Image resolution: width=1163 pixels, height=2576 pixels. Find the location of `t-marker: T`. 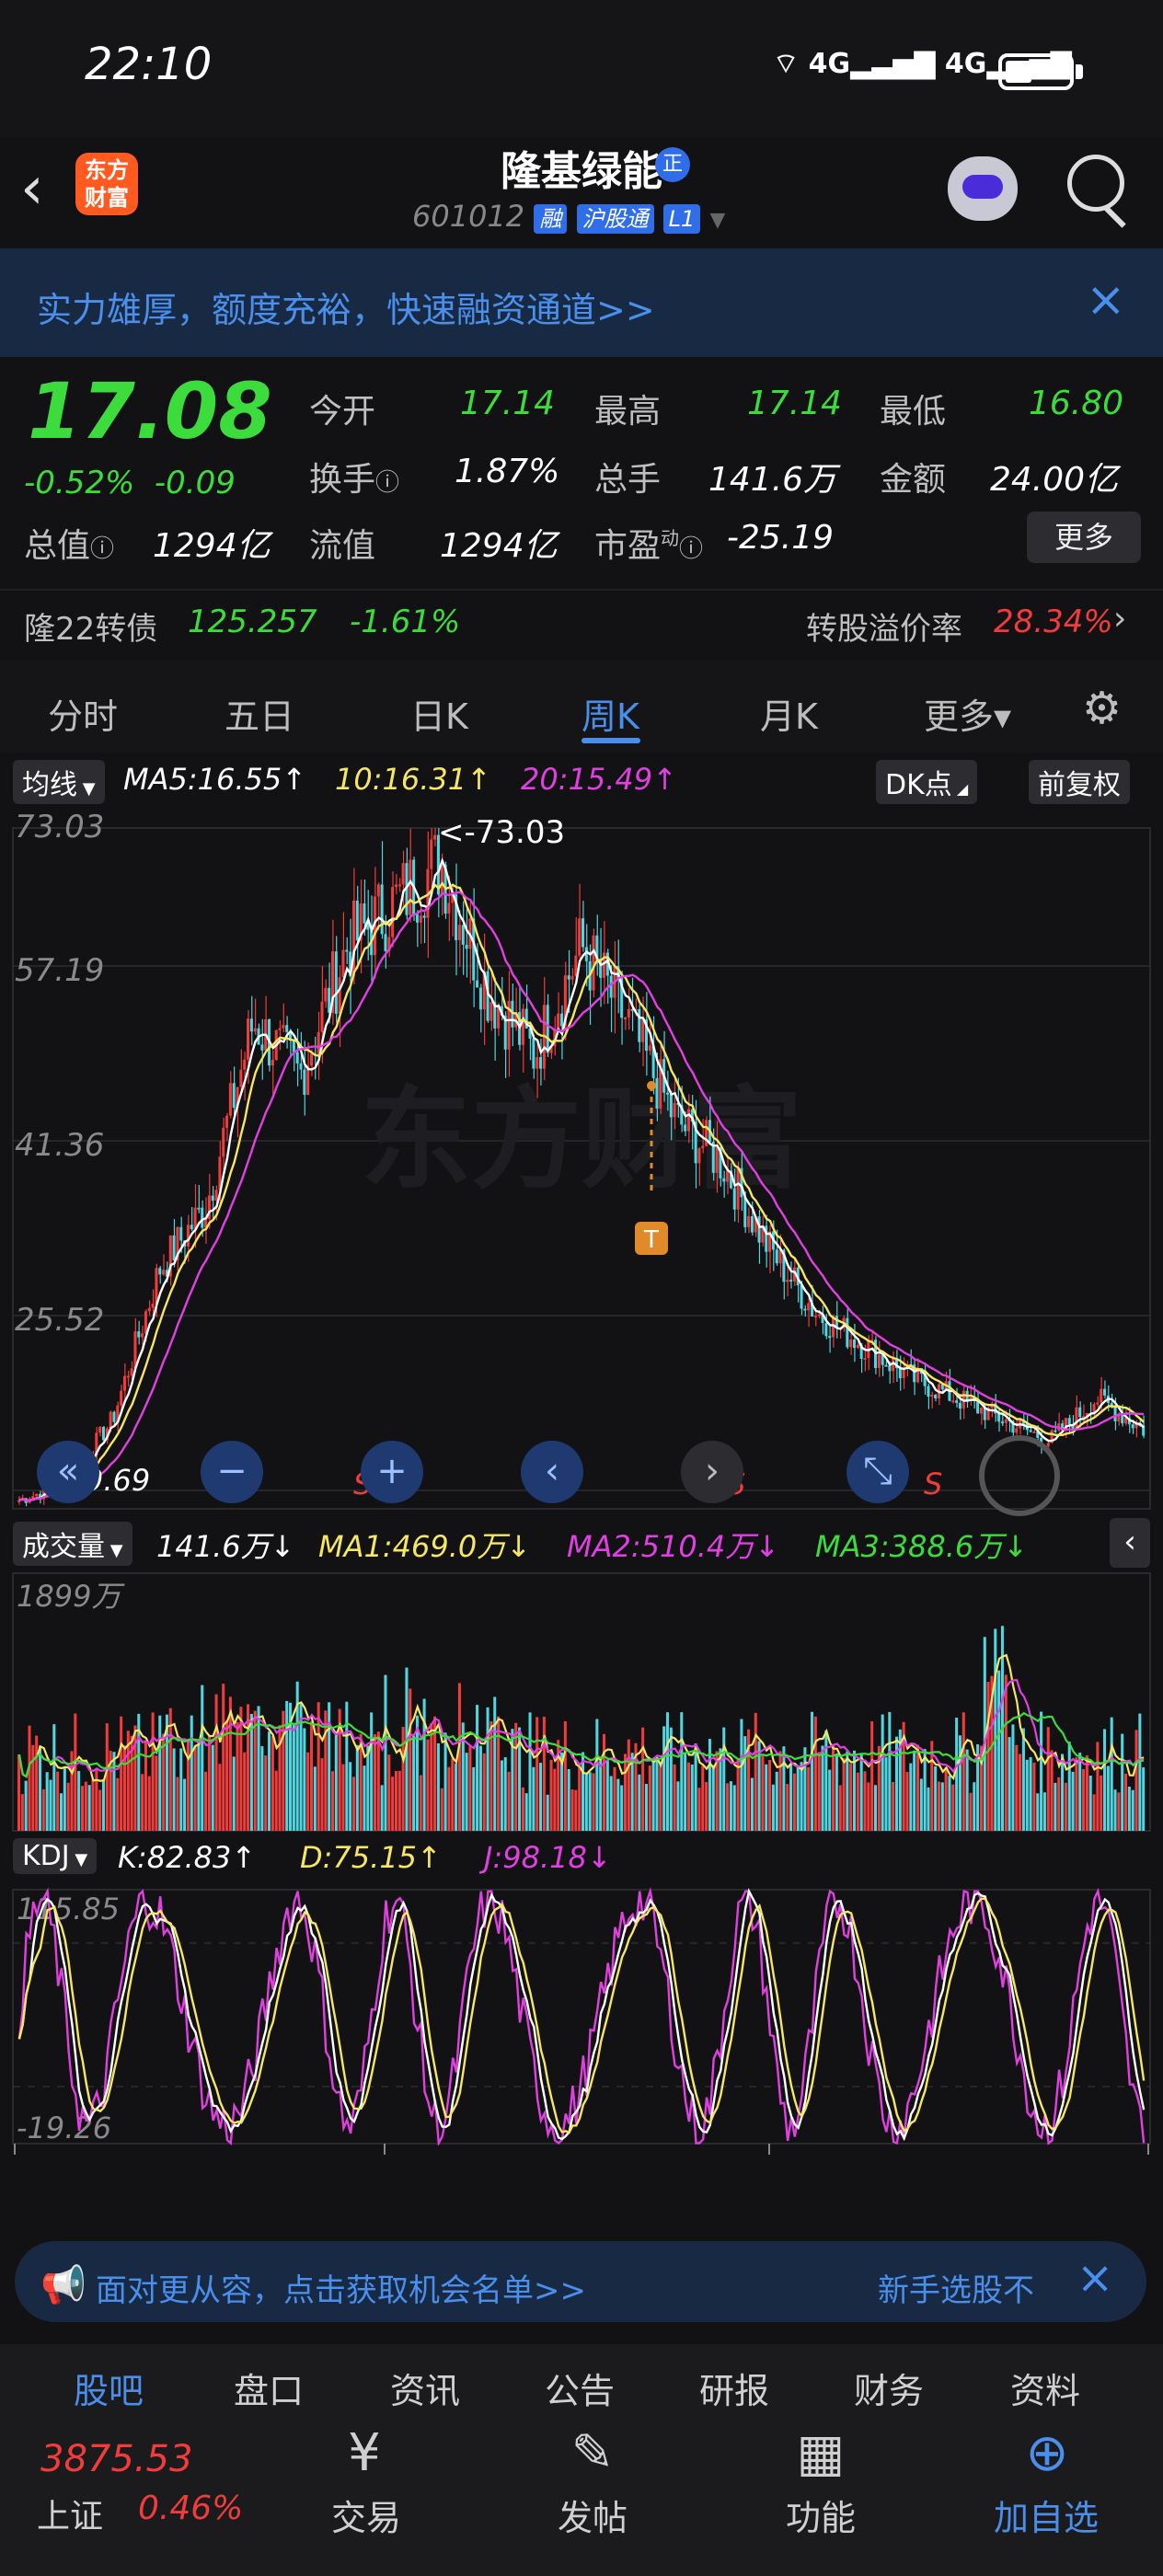

t-marker: T is located at coordinates (652, 1168).